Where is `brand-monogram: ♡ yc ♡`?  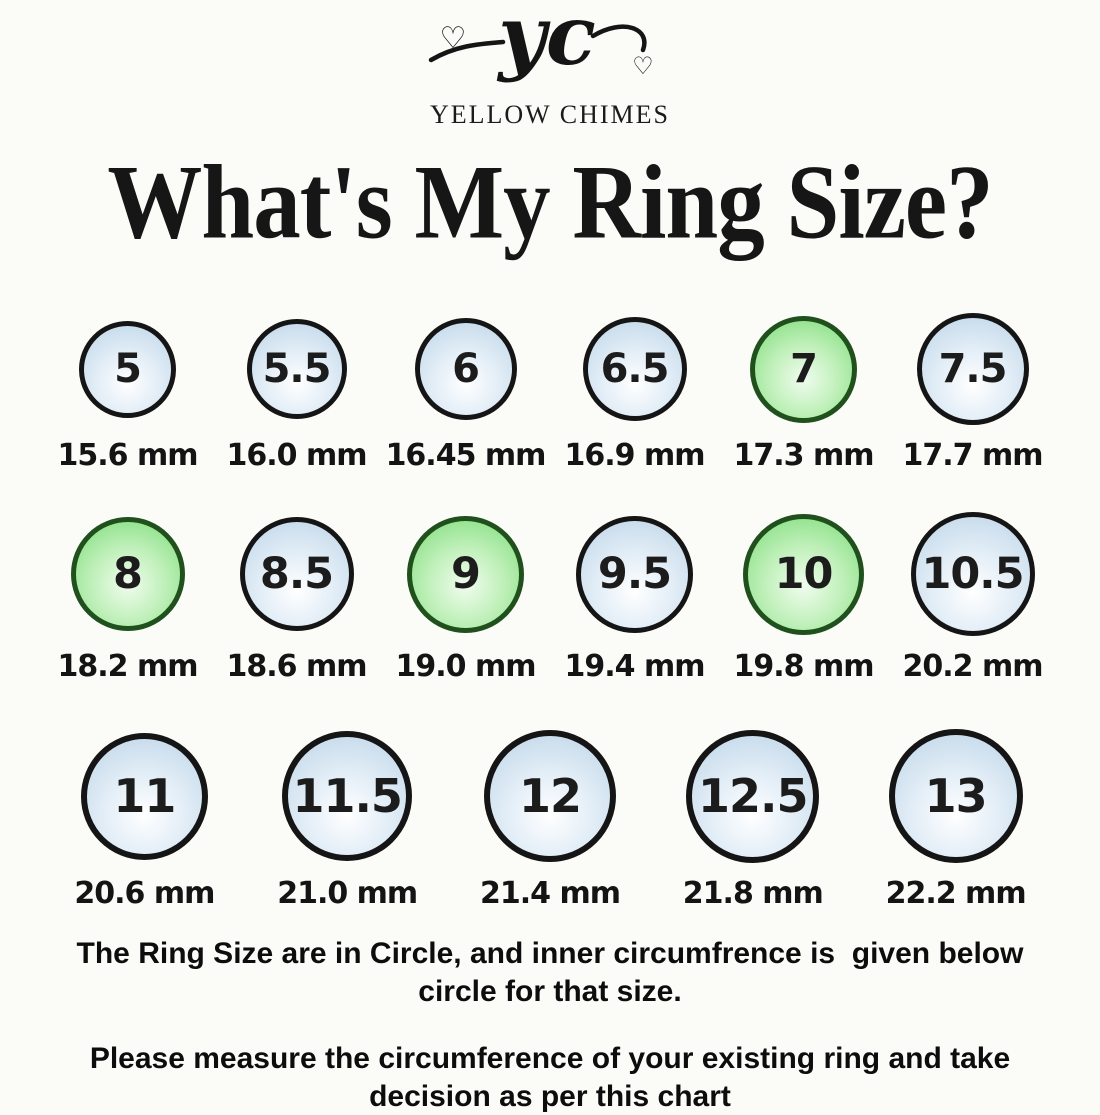 brand-monogram: ♡ yc ♡ is located at coordinates (550, 50).